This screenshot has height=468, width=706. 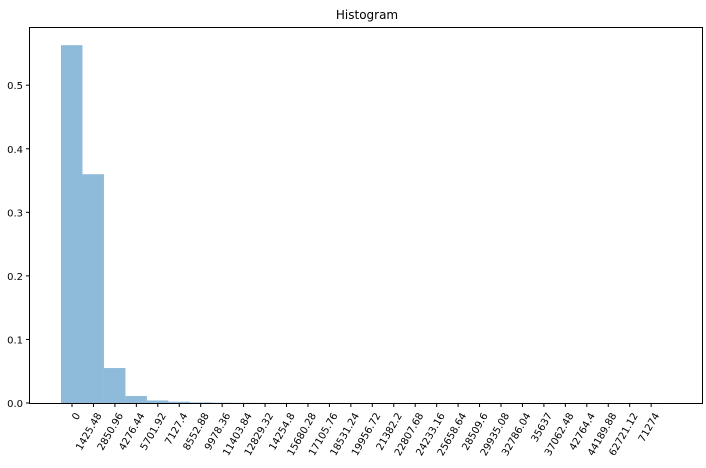 I want to click on chart-title: Histogram, so click(x=367, y=15).